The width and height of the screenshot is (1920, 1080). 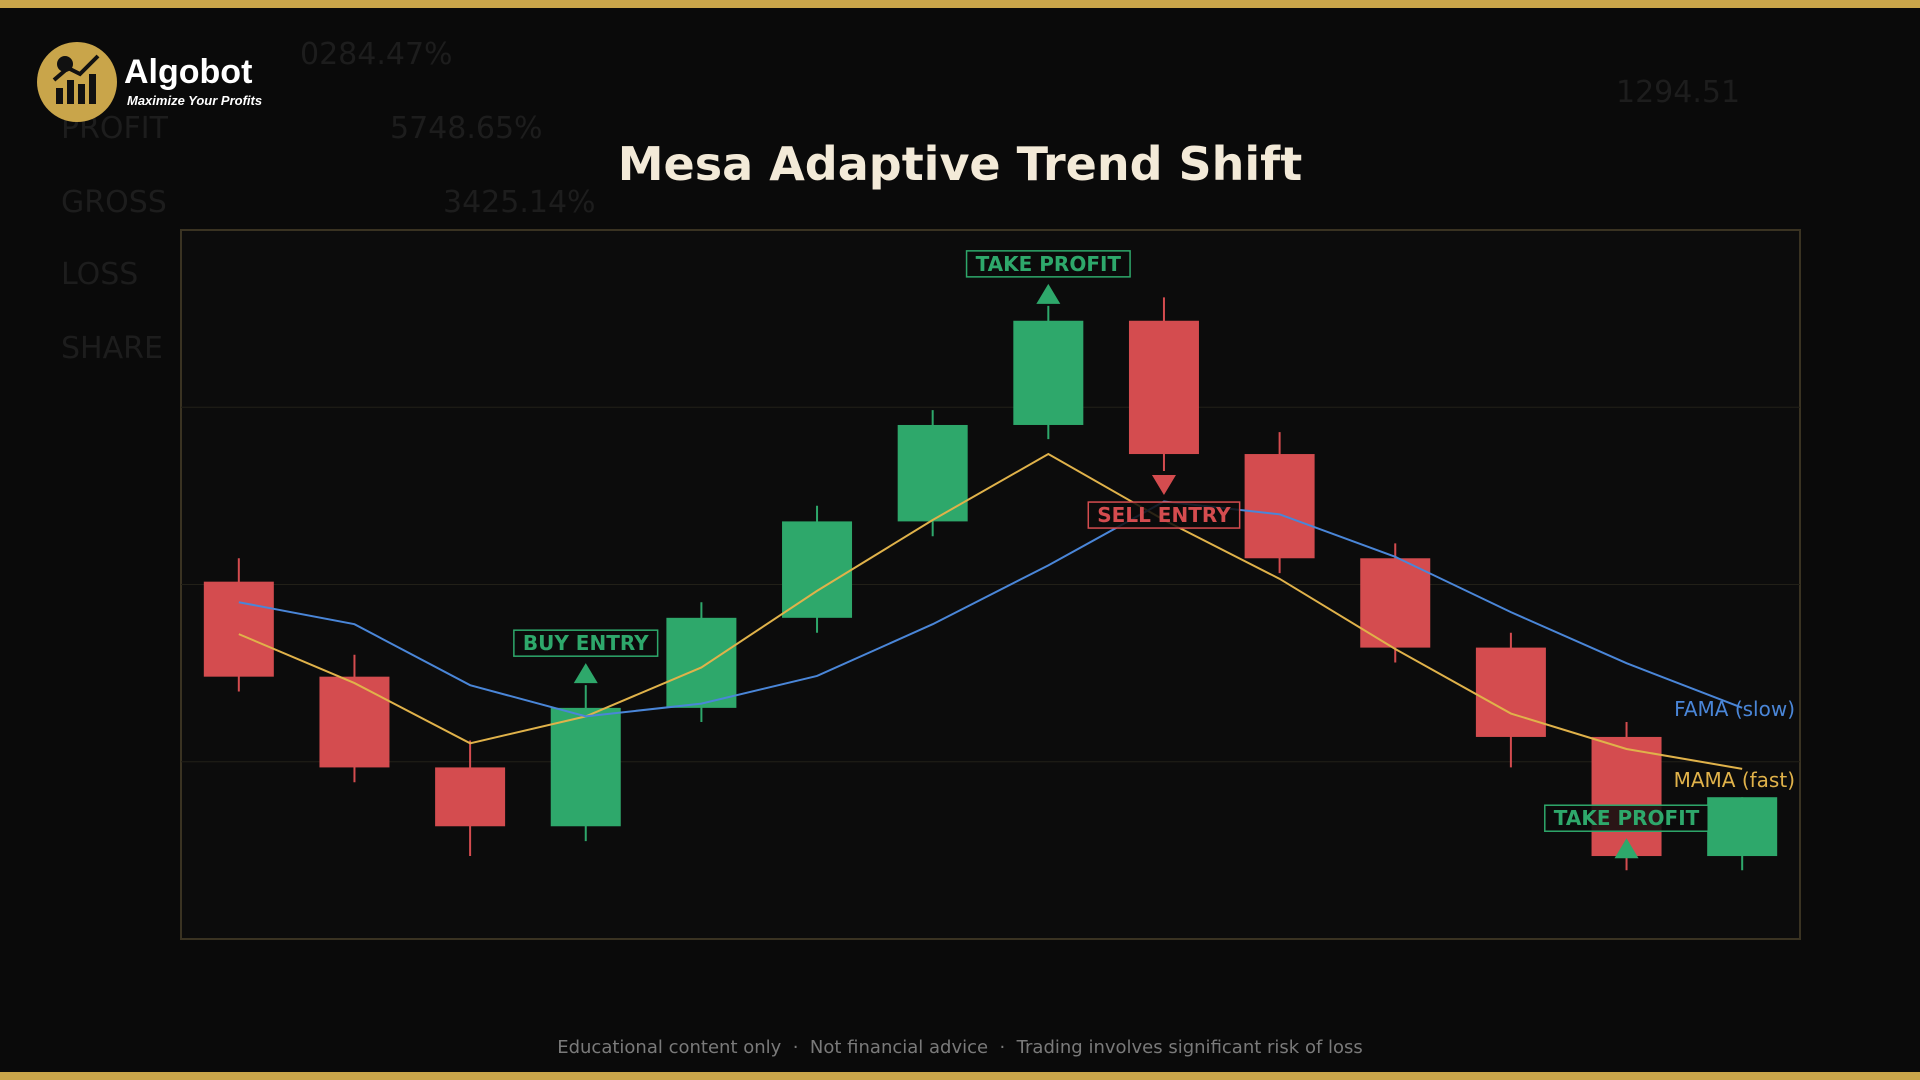 I want to click on chart-title: Mesa Adaptive Trend Shift, so click(x=960, y=164).